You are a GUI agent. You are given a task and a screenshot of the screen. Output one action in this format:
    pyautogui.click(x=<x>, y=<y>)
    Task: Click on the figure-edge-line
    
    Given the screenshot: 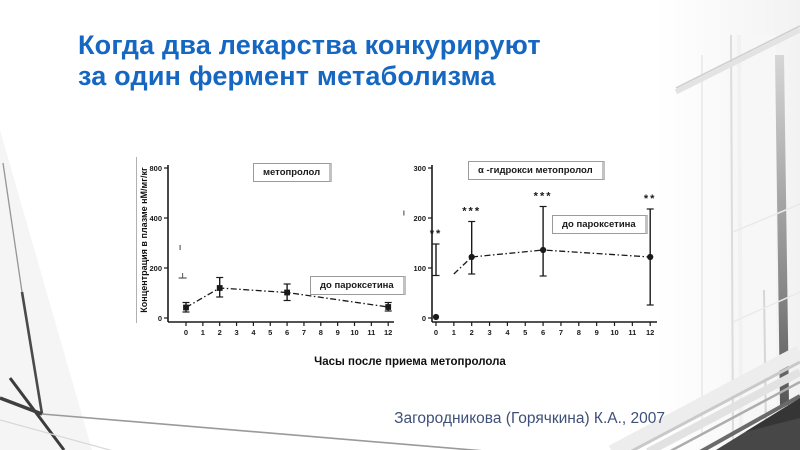 What is the action you would take?
    pyautogui.click(x=136, y=240)
    